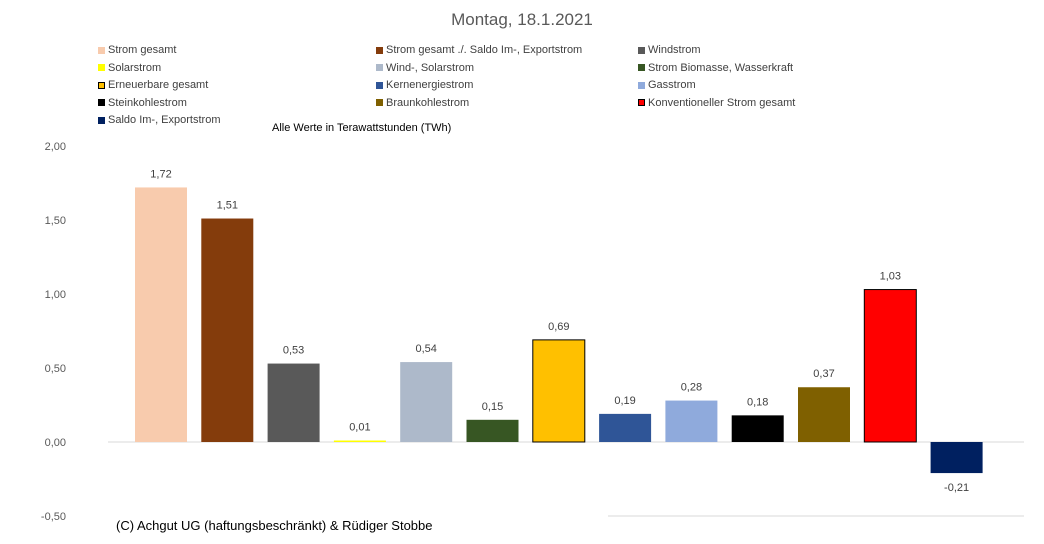 Image resolution: width=1044 pixels, height=544 pixels. Describe the element at coordinates (55, 295) in the screenshot. I see `y-tick-label: 1,00` at that location.